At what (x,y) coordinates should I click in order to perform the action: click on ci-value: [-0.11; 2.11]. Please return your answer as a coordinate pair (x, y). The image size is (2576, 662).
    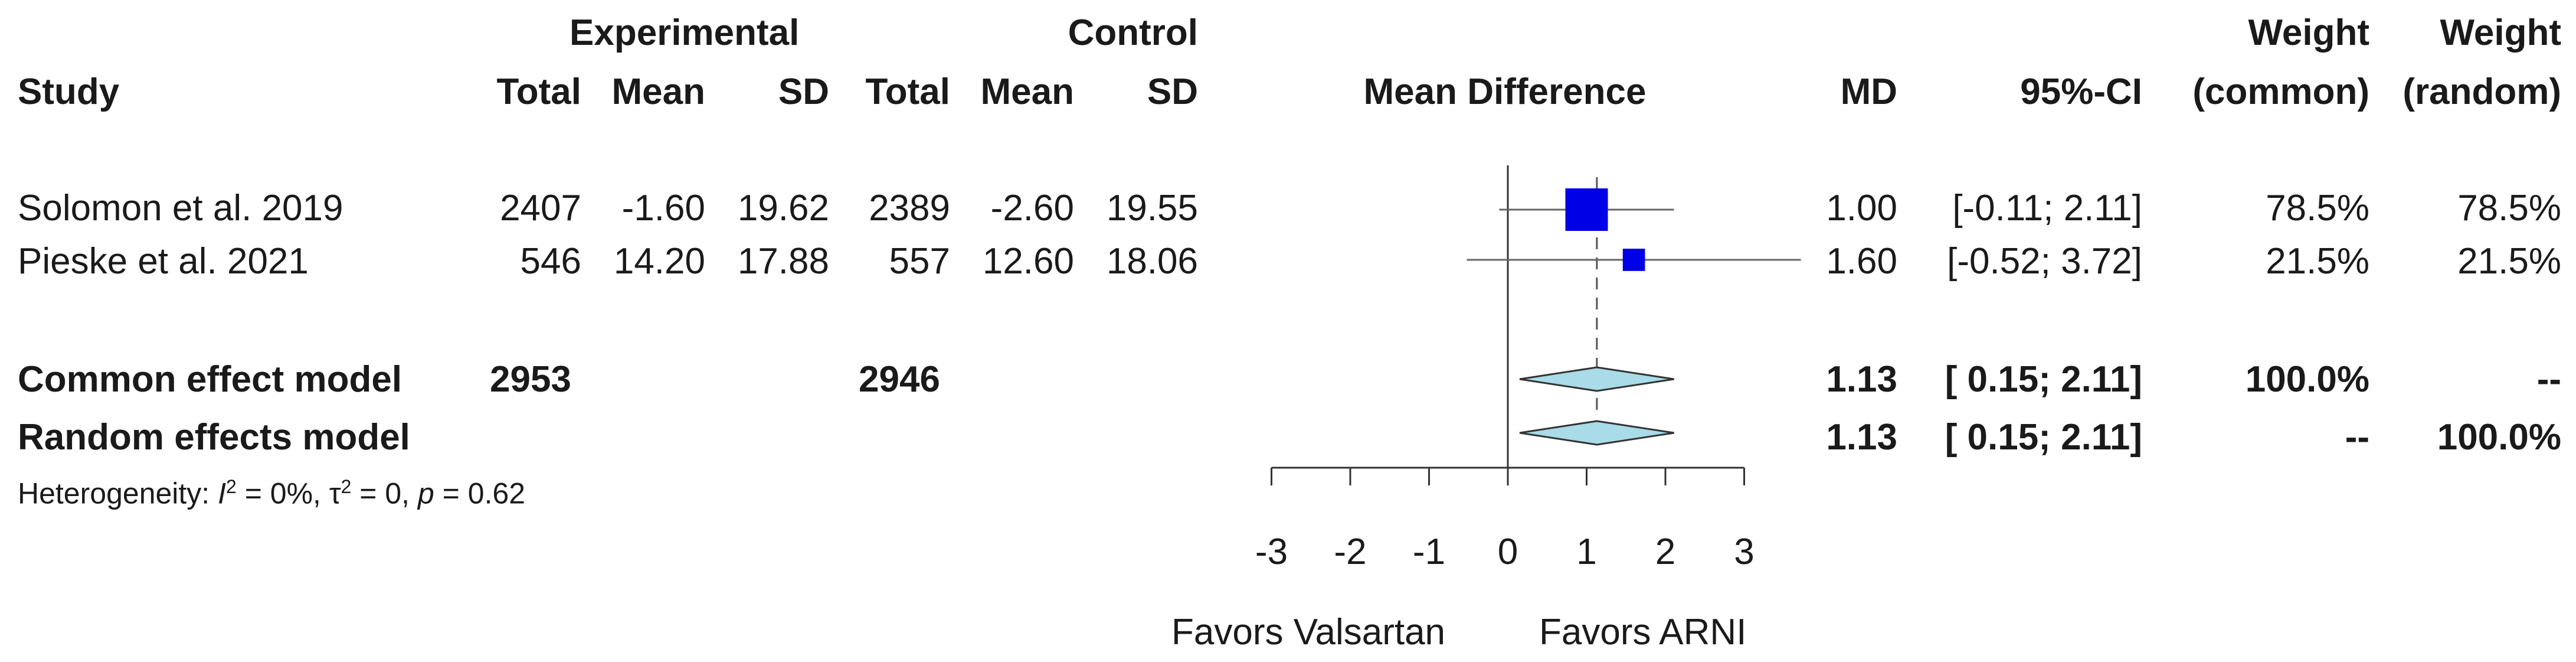
    Looking at the image, I should click on (2047, 208).